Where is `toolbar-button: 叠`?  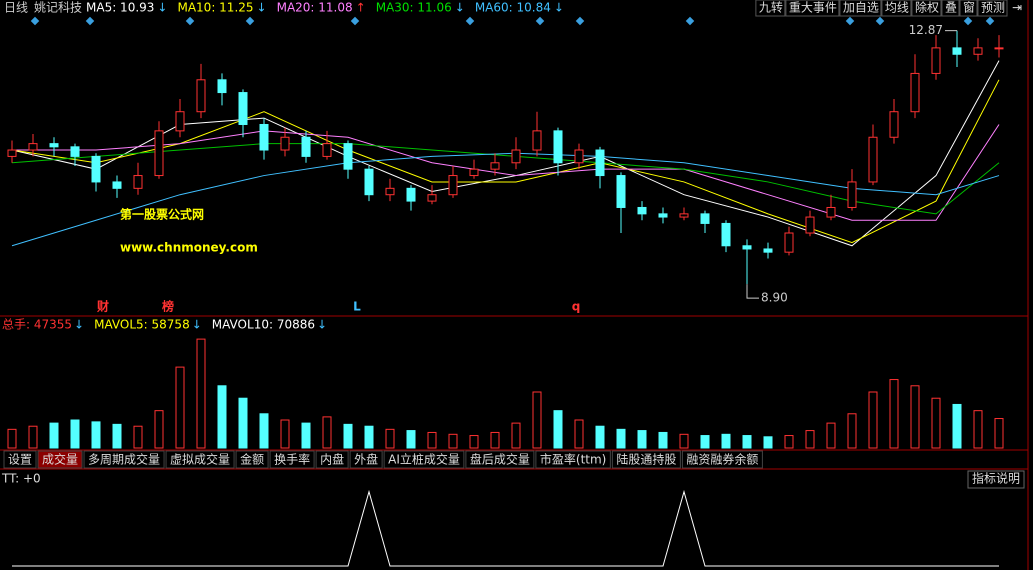 toolbar-button: 叠 is located at coordinates (951, 8).